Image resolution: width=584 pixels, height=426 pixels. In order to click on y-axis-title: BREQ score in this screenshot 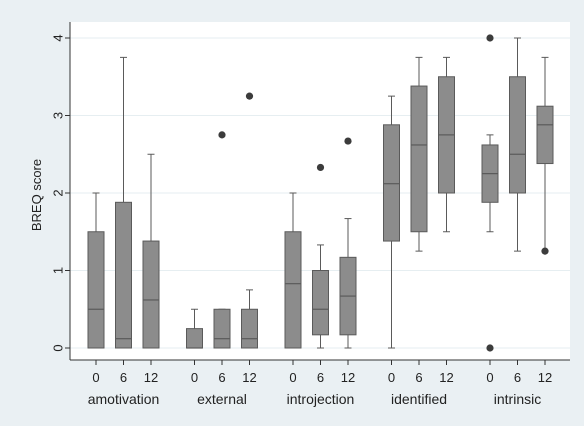, I will do `click(36, 195)`.